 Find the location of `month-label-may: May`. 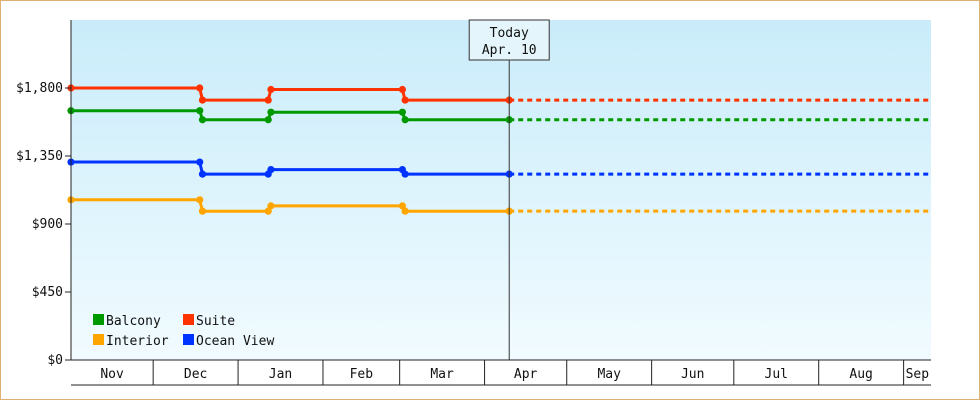

month-label-may: May is located at coordinates (609, 374).